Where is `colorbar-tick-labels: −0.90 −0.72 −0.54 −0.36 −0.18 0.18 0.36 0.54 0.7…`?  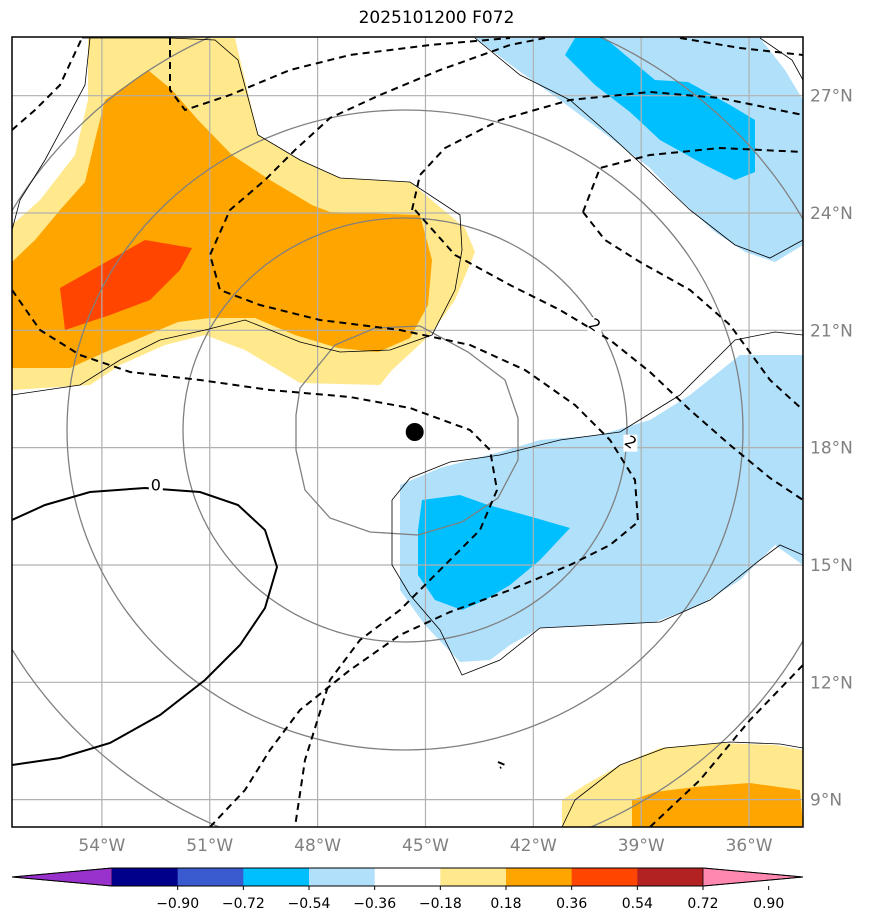
colorbar-tick-labels: −0.90 −0.72 −0.54 −0.36 −0.18 0.18 0.36 0.54 0.7… is located at coordinates (470, 904).